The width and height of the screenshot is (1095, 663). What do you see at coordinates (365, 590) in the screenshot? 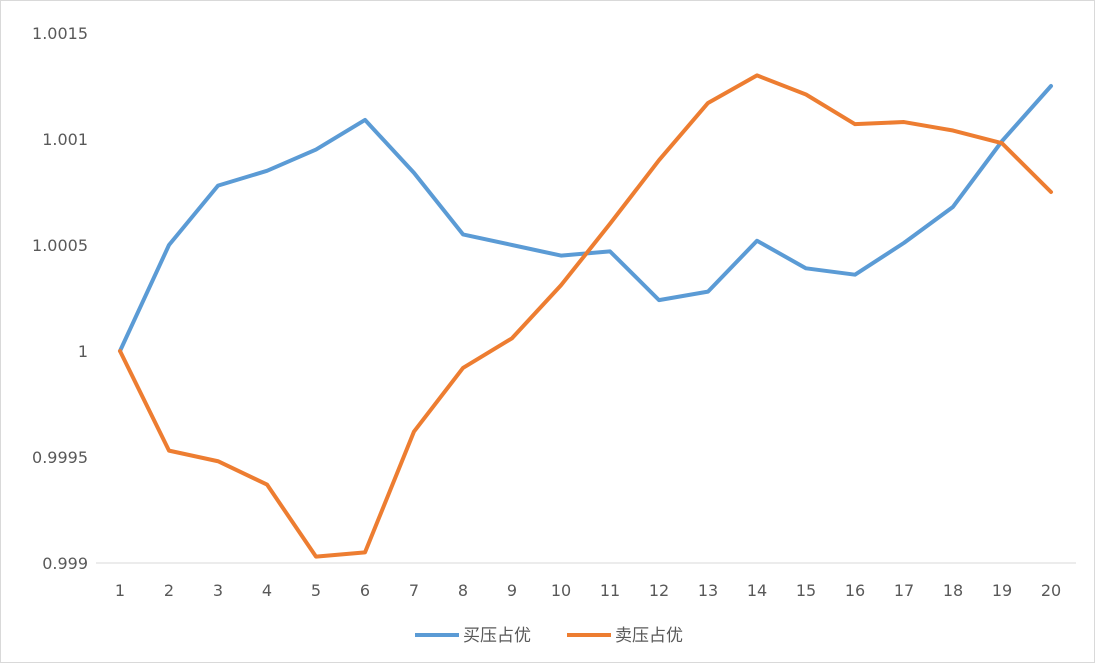
I see `x-tick-label: 6` at bounding box center [365, 590].